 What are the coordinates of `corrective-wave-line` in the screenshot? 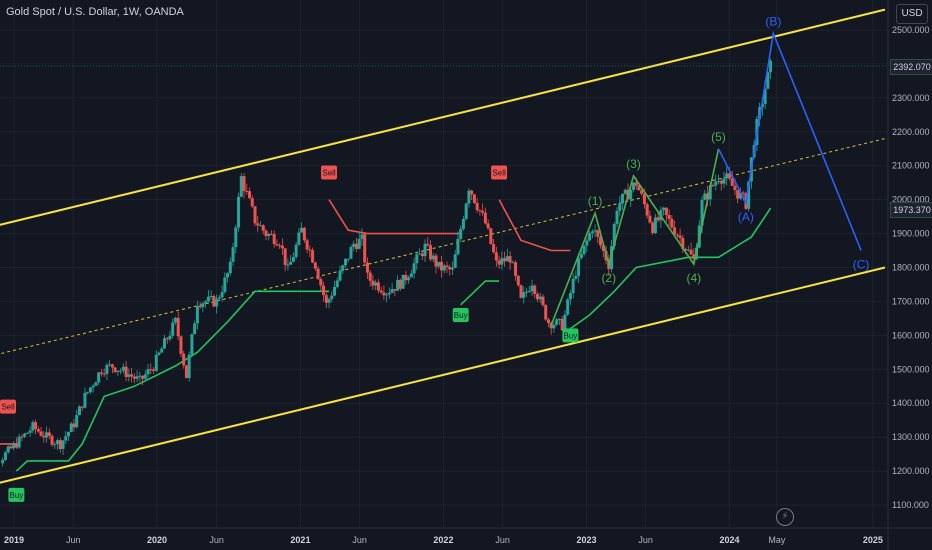 It's located at (789, 140).